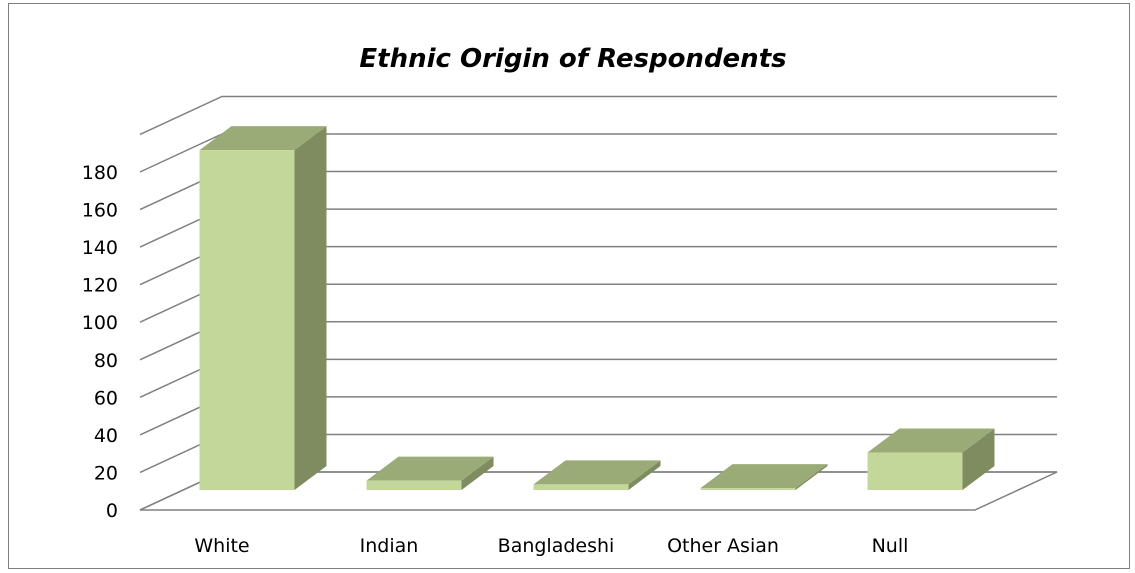 This screenshot has height=573, width=1135. Describe the element at coordinates (556, 546) in the screenshot. I see `x-category-label: Bangladeshi` at that location.